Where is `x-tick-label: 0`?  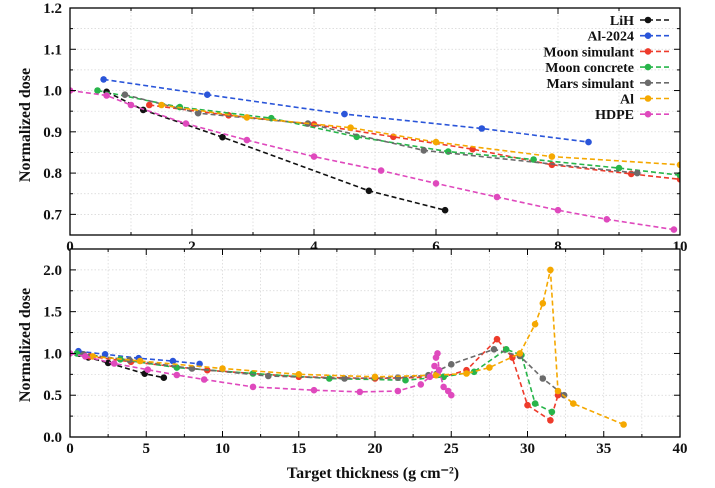
x-tick-label: 0 is located at coordinates (70, 247).